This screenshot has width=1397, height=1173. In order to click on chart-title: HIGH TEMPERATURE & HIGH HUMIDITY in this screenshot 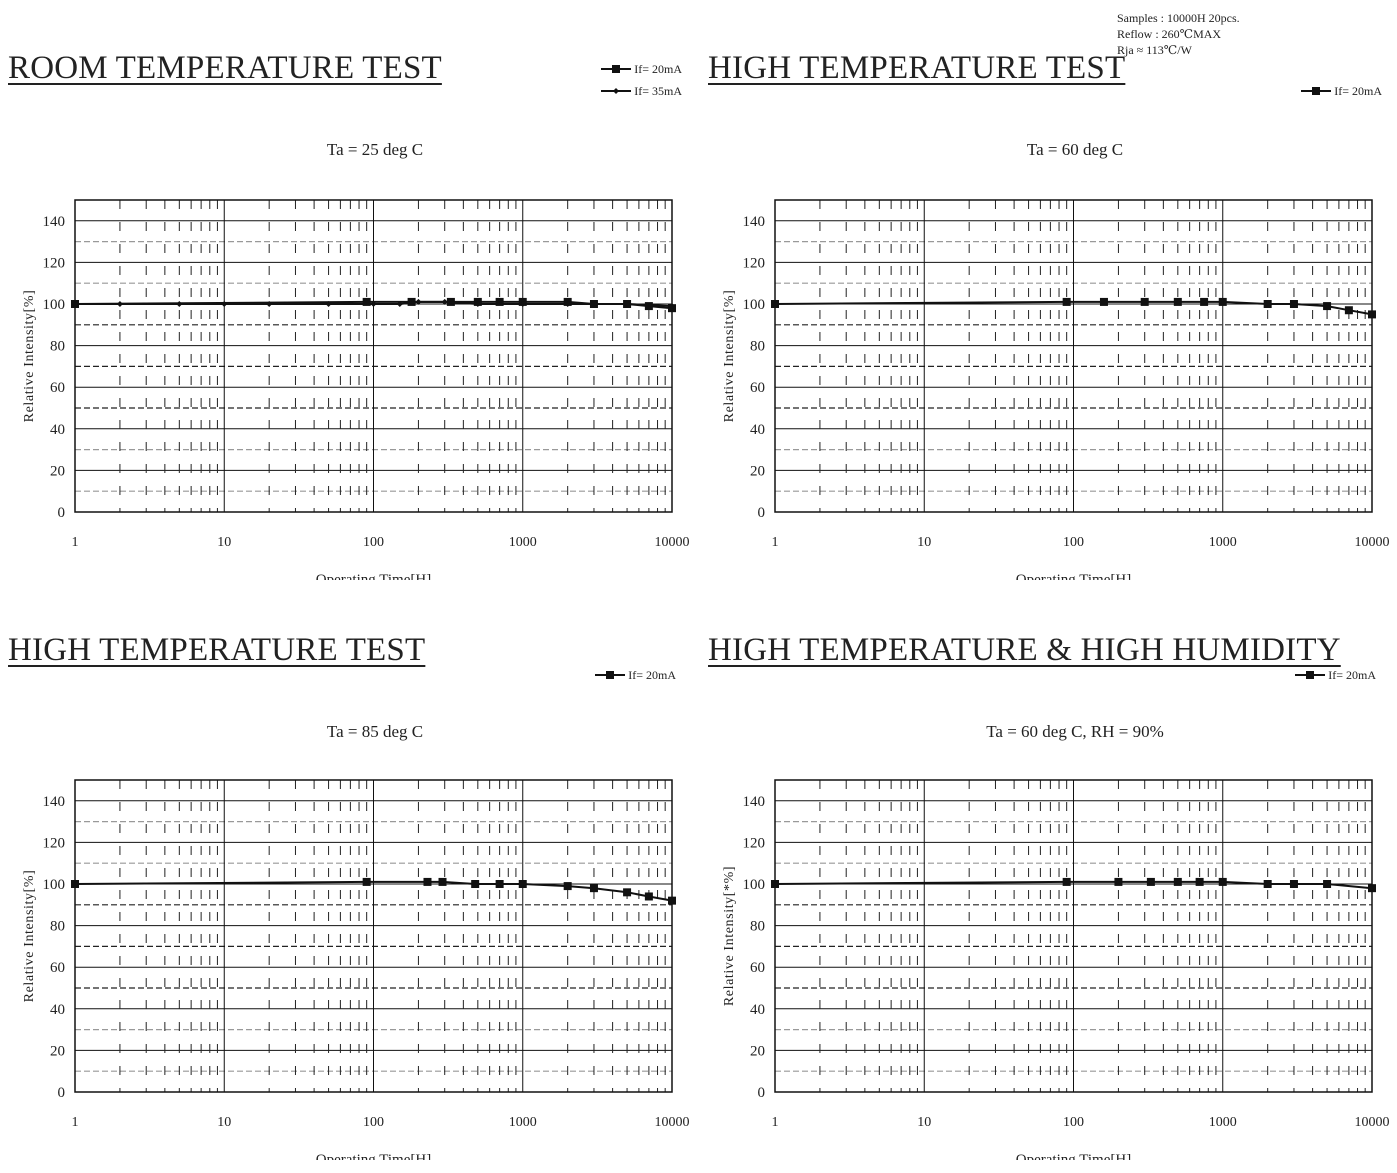, I will do `click(1024, 650)`.